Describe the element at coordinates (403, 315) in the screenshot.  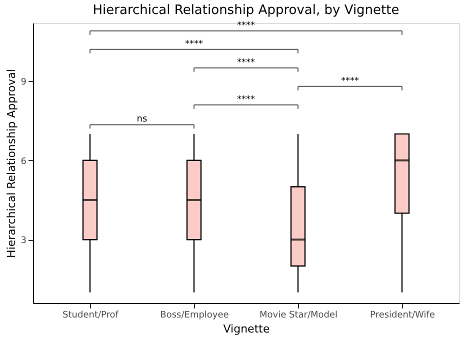
I see `x-tick-label: President/Wife` at that location.